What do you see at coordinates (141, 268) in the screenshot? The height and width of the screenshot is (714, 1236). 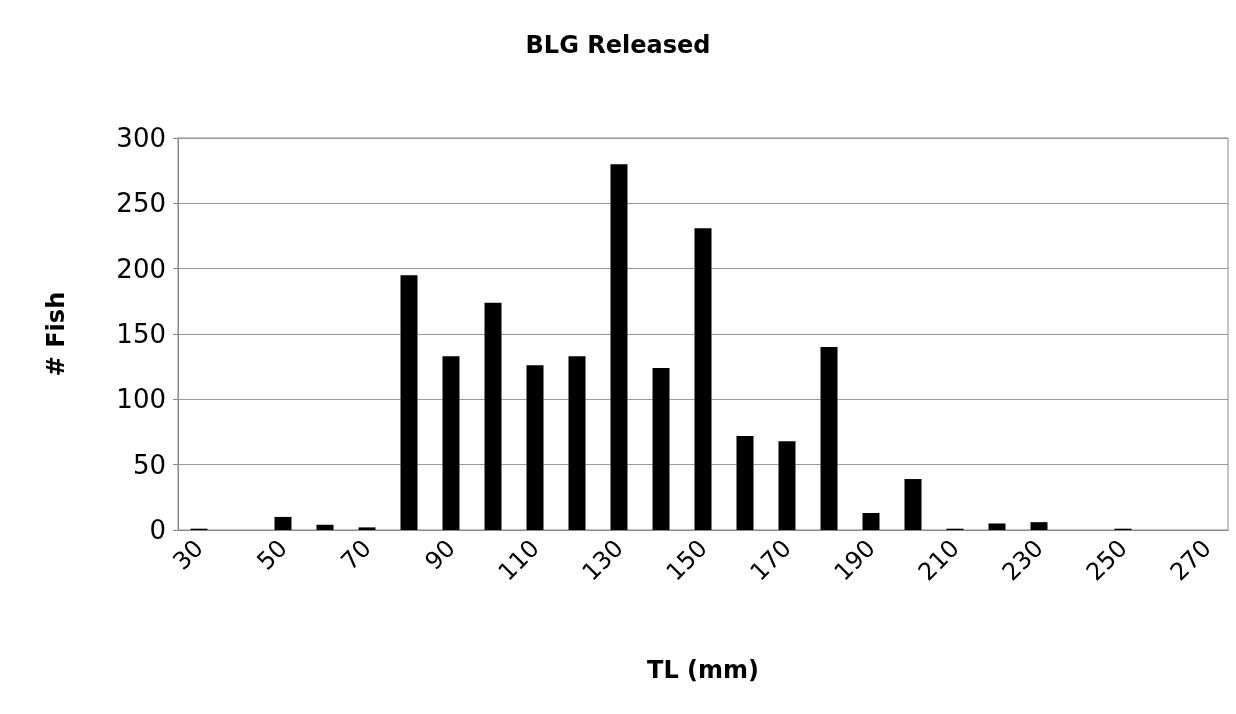 I see `y-tick-label: 200` at bounding box center [141, 268].